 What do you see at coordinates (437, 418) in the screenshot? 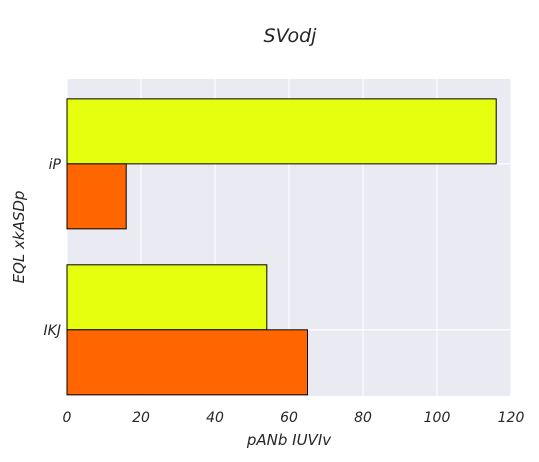
I see `x-tick-label: 100` at bounding box center [437, 418].